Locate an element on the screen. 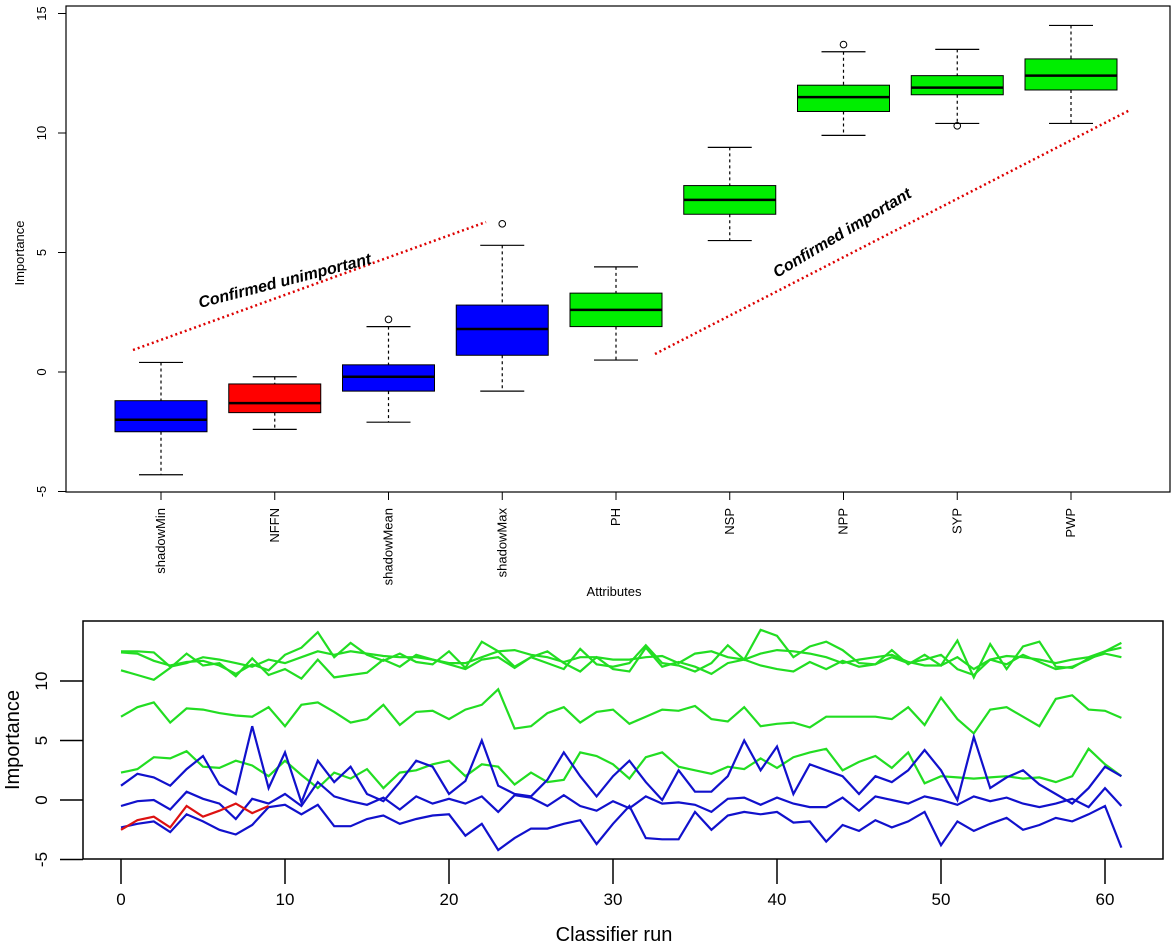 Image resolution: width=1176 pixels, height=948 pixels. top-y-tick-label: -5 is located at coordinates (41, 492).